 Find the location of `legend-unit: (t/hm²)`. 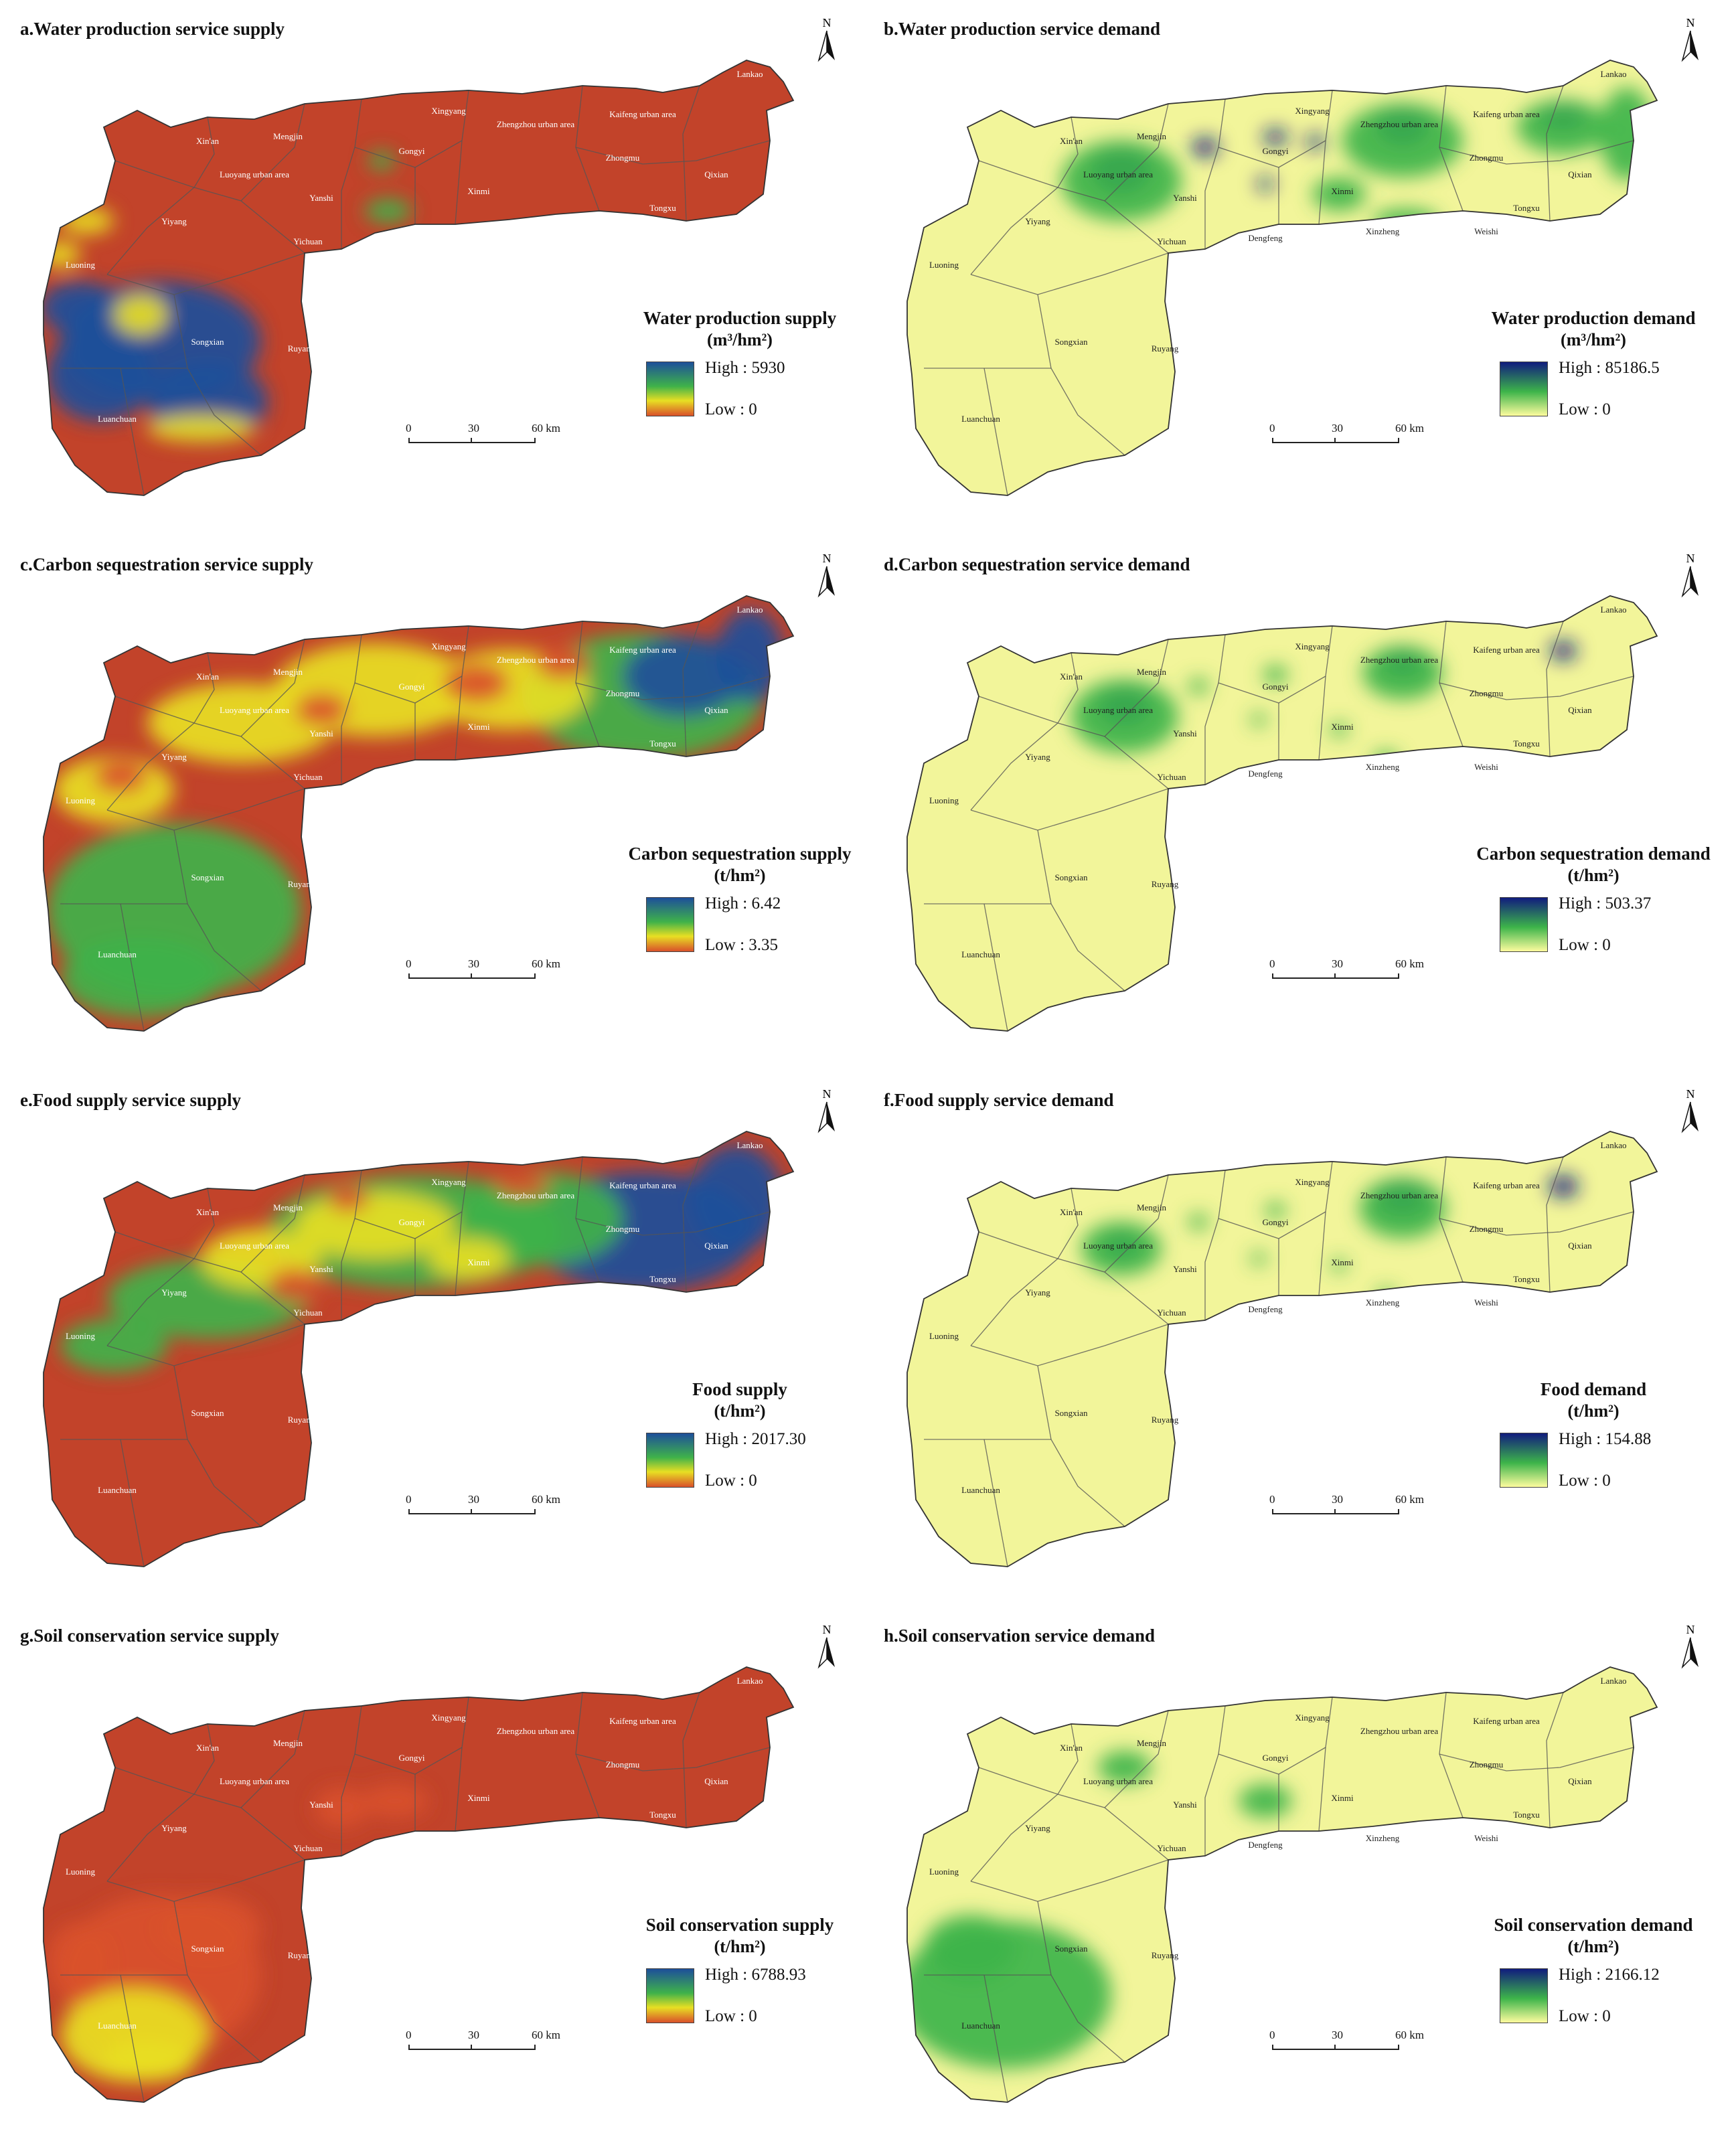

legend-unit: (t/hm²) is located at coordinates (740, 876).